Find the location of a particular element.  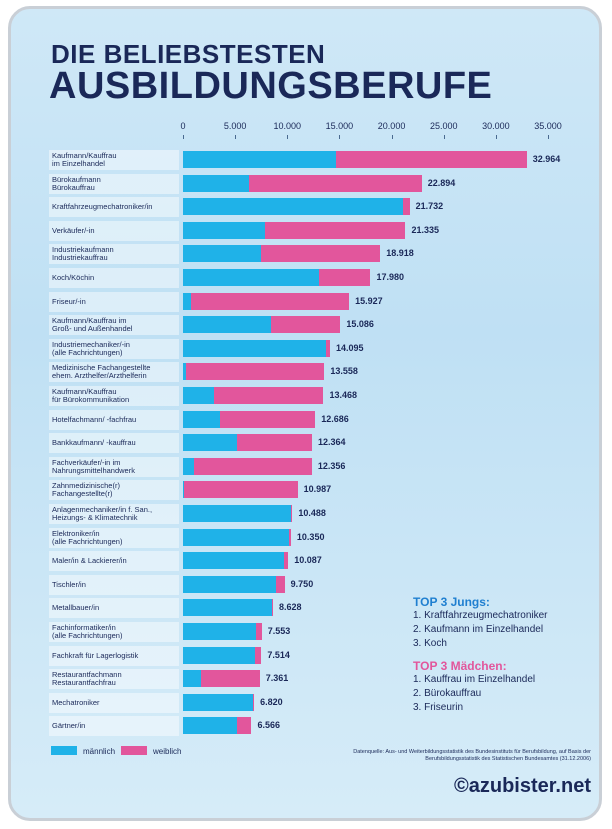

total-label: 15.086 is located at coordinates (360, 324).